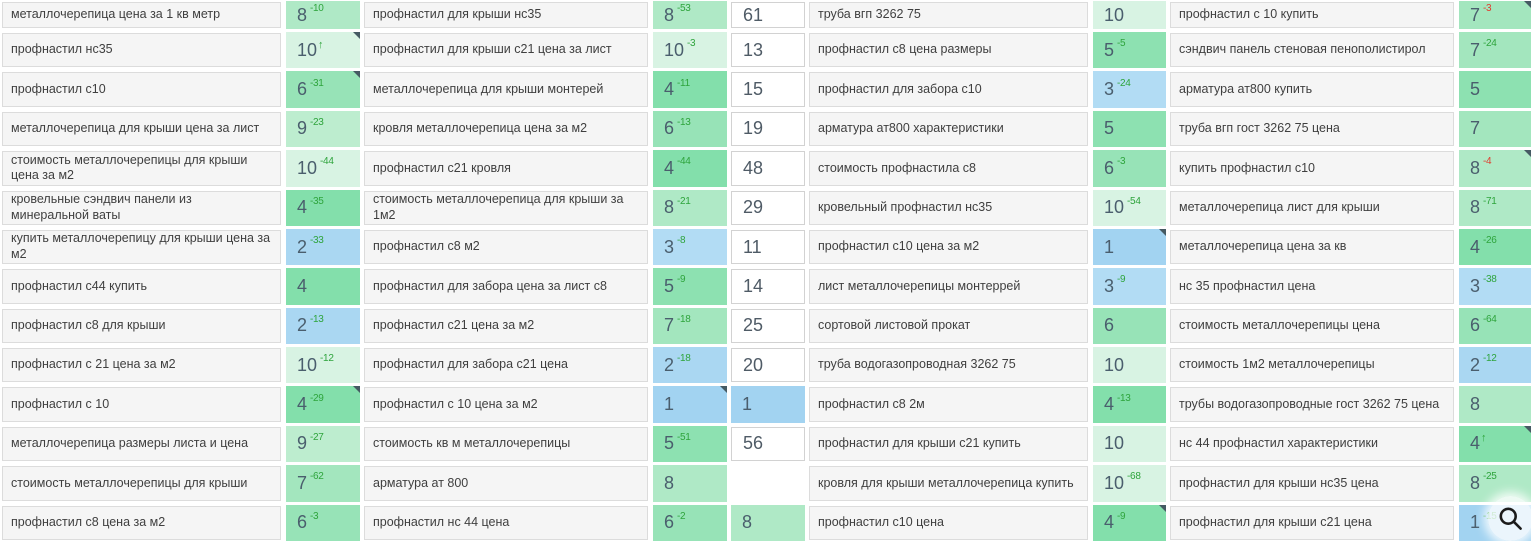 The image size is (1536, 543). I want to click on position-cell: 2 -18, so click(690, 365).